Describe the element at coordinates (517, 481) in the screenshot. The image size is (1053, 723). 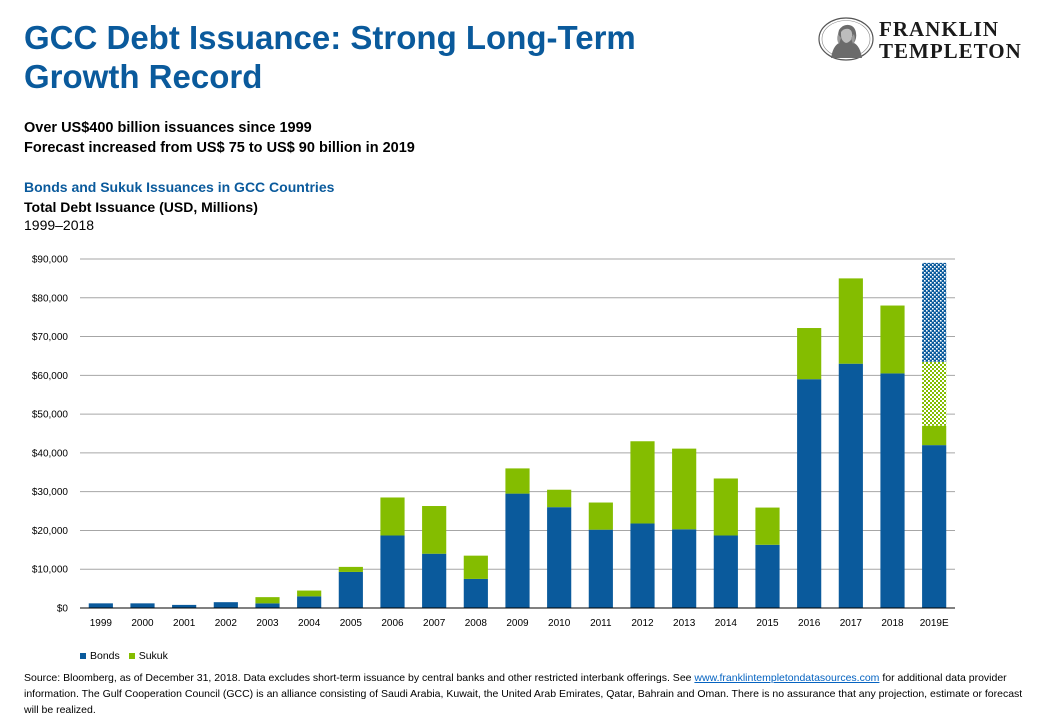
I see `bar-sukuk-2009` at that location.